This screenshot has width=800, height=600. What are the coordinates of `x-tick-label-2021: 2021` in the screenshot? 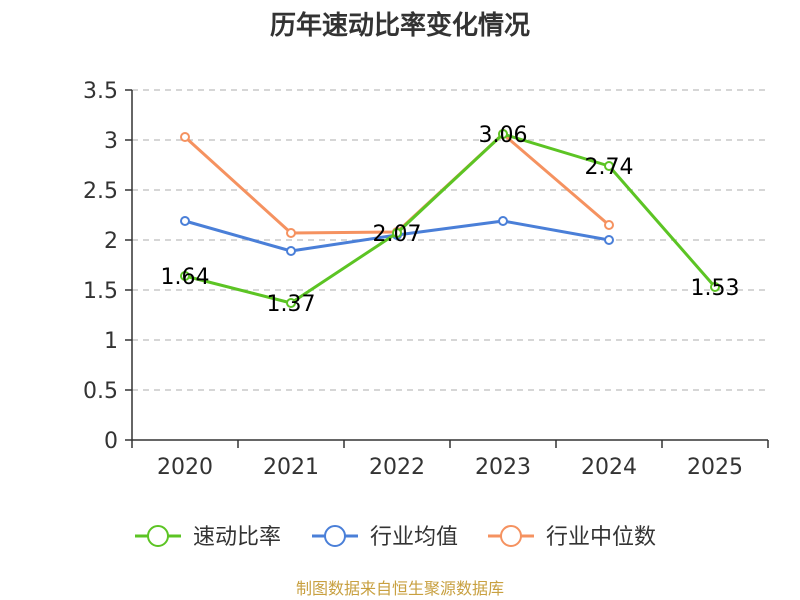 It's located at (291, 467).